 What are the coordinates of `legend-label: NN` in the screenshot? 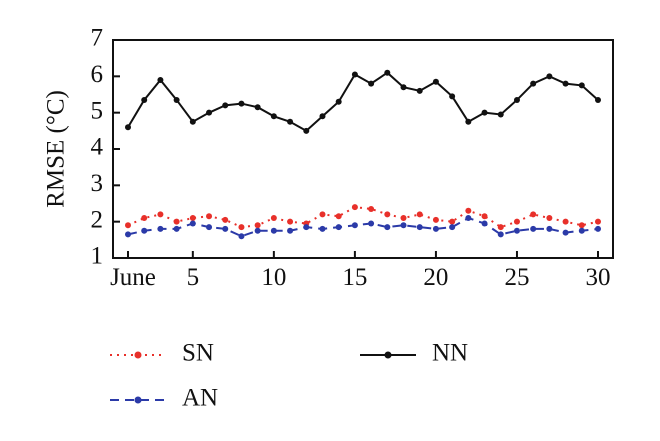 It's located at (450, 353).